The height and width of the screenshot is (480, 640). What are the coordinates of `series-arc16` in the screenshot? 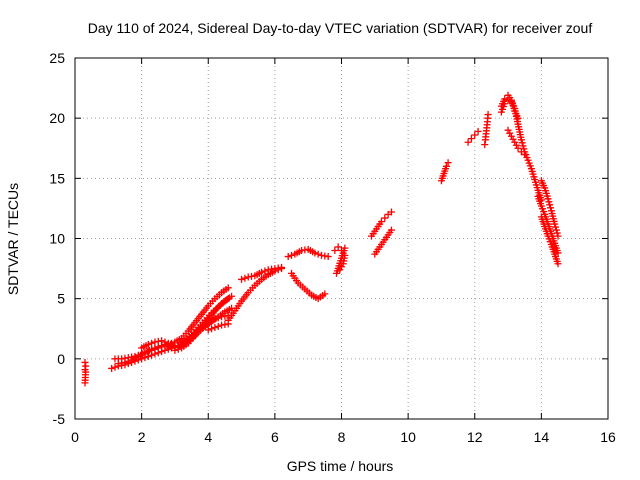 It's located at (473, 136).